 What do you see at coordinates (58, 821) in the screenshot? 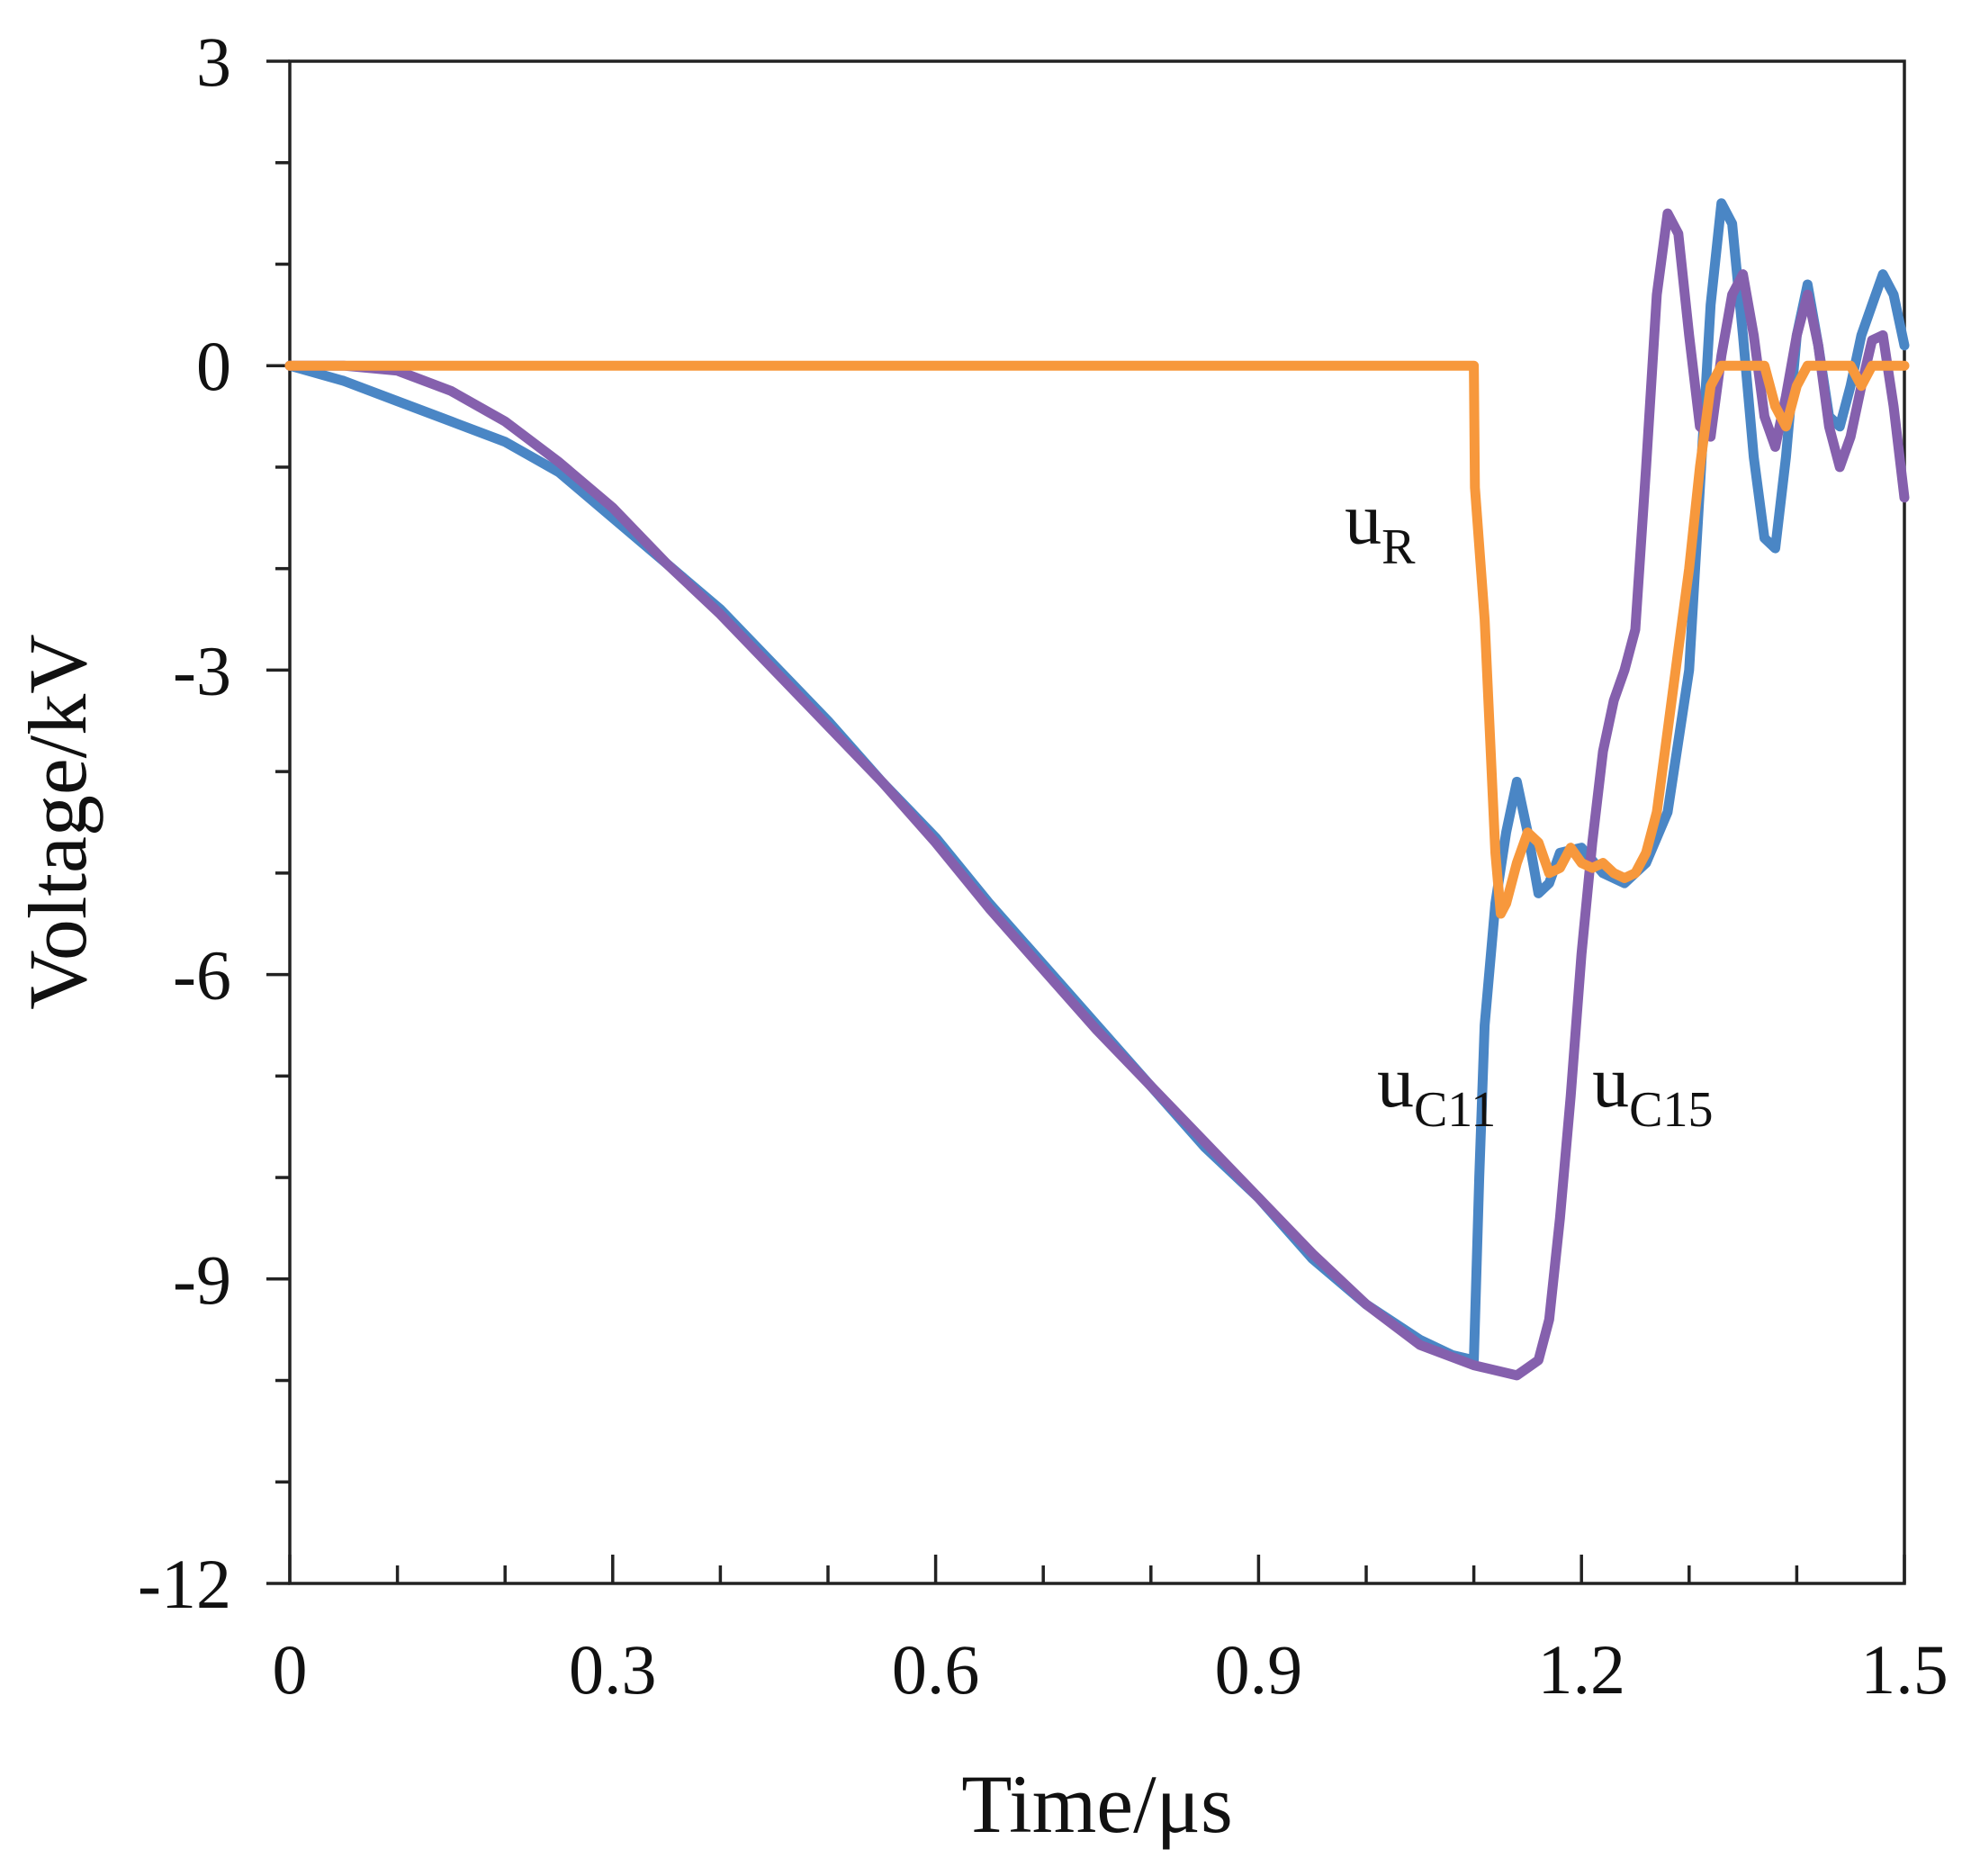
I see `y-axis-title: Voltage/kV` at bounding box center [58, 821].